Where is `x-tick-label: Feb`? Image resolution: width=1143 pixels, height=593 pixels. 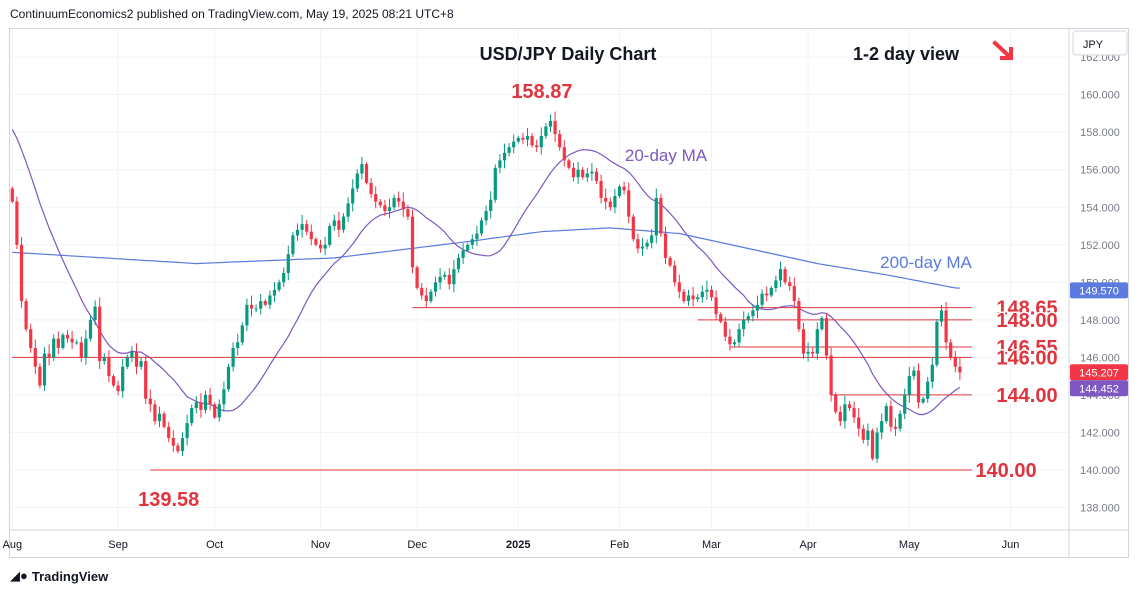 x-tick-label: Feb is located at coordinates (619, 545).